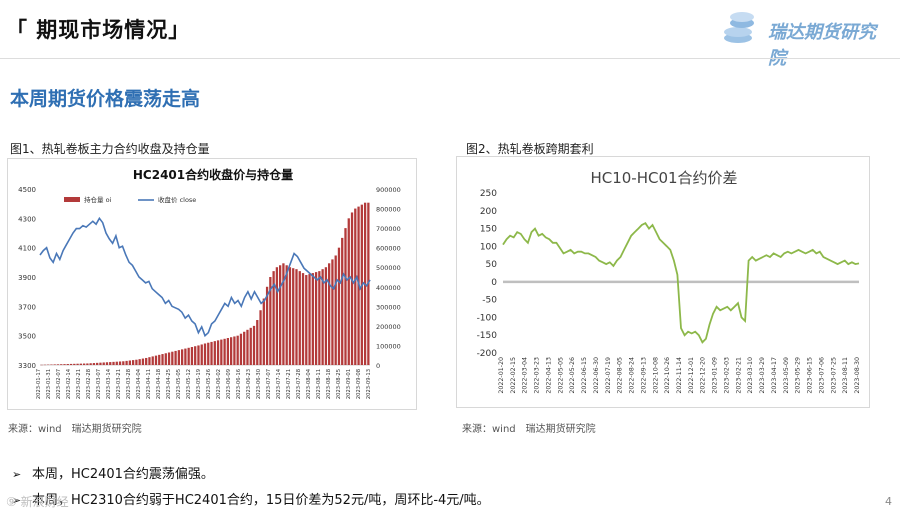 Image resolution: width=900 pixels, height=514 pixels. What do you see at coordinates (309, 383) in the screenshot?
I see `chart1-x-tick: 2023-08-04` at bounding box center [309, 383].